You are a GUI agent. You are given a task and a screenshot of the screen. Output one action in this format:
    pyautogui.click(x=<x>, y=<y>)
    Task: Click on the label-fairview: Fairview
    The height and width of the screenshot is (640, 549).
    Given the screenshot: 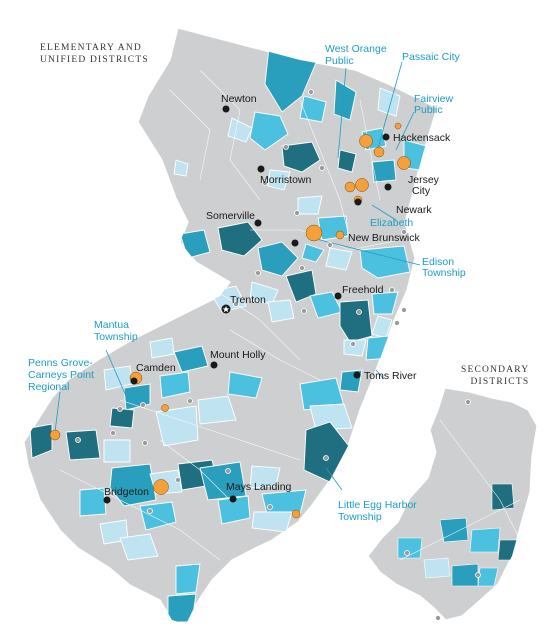 What is the action you would take?
    pyautogui.click(x=434, y=99)
    